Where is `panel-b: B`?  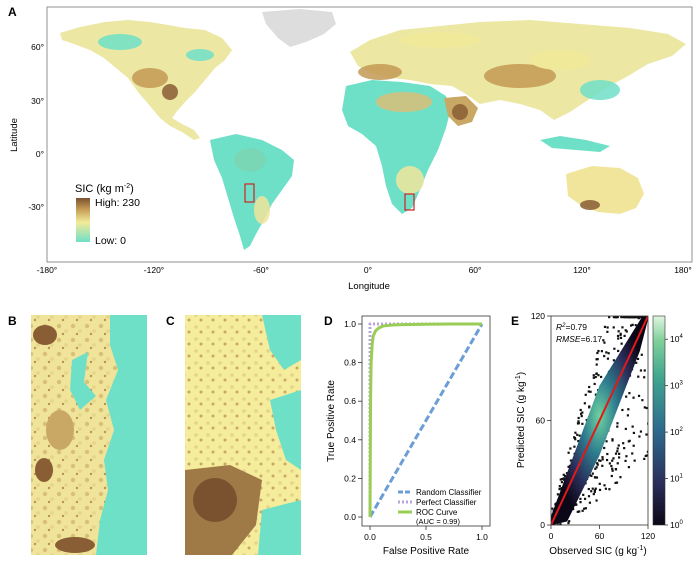
panel-b: B is located at coordinates (77, 434).